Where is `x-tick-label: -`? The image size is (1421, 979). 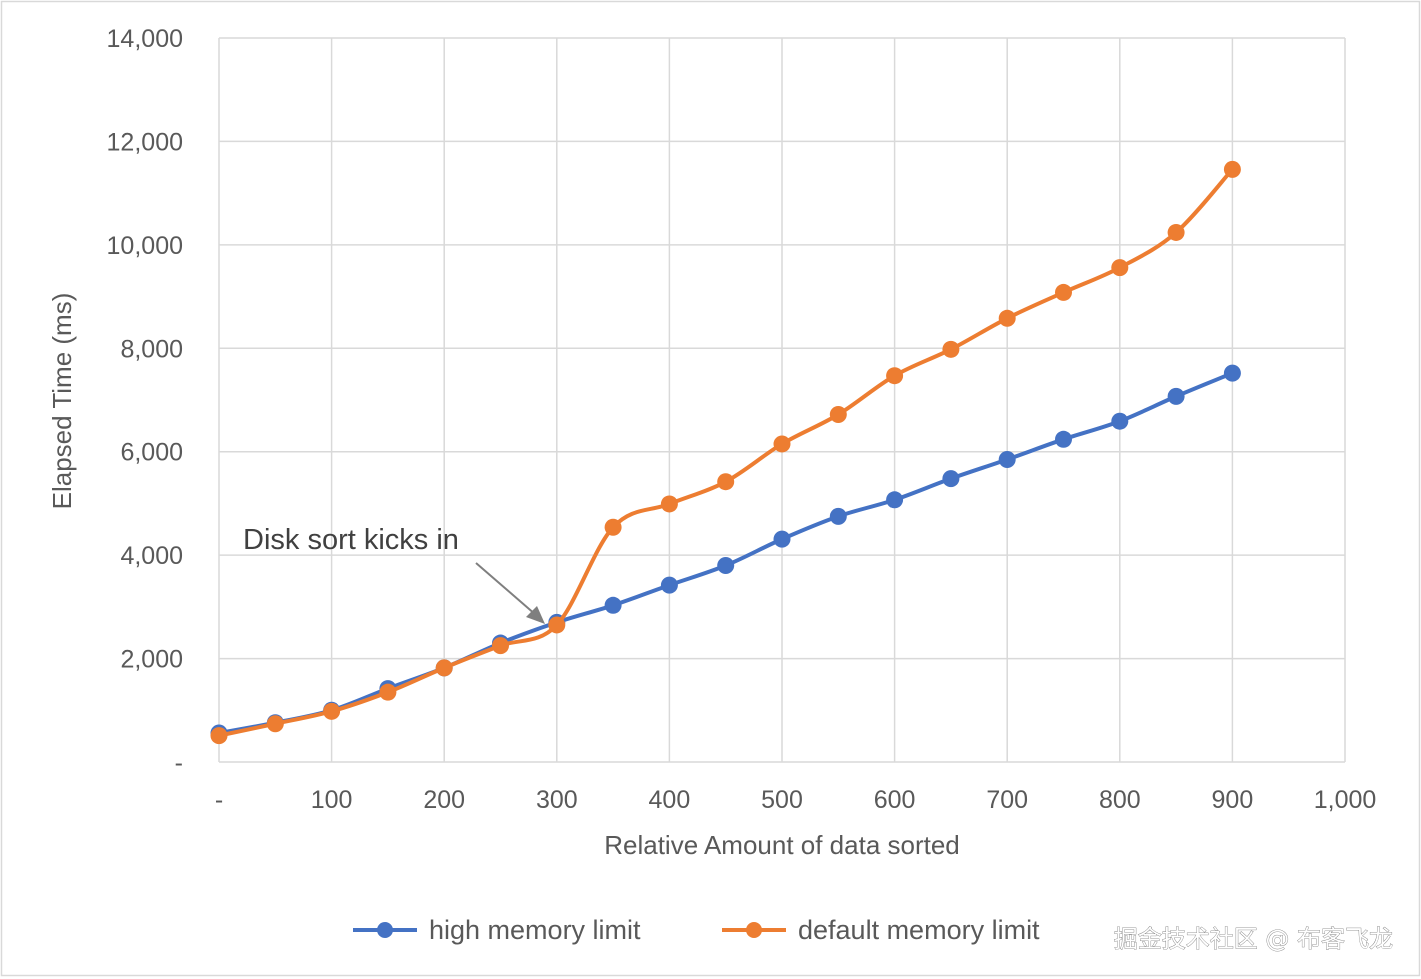
x-tick-label: - is located at coordinates (219, 800).